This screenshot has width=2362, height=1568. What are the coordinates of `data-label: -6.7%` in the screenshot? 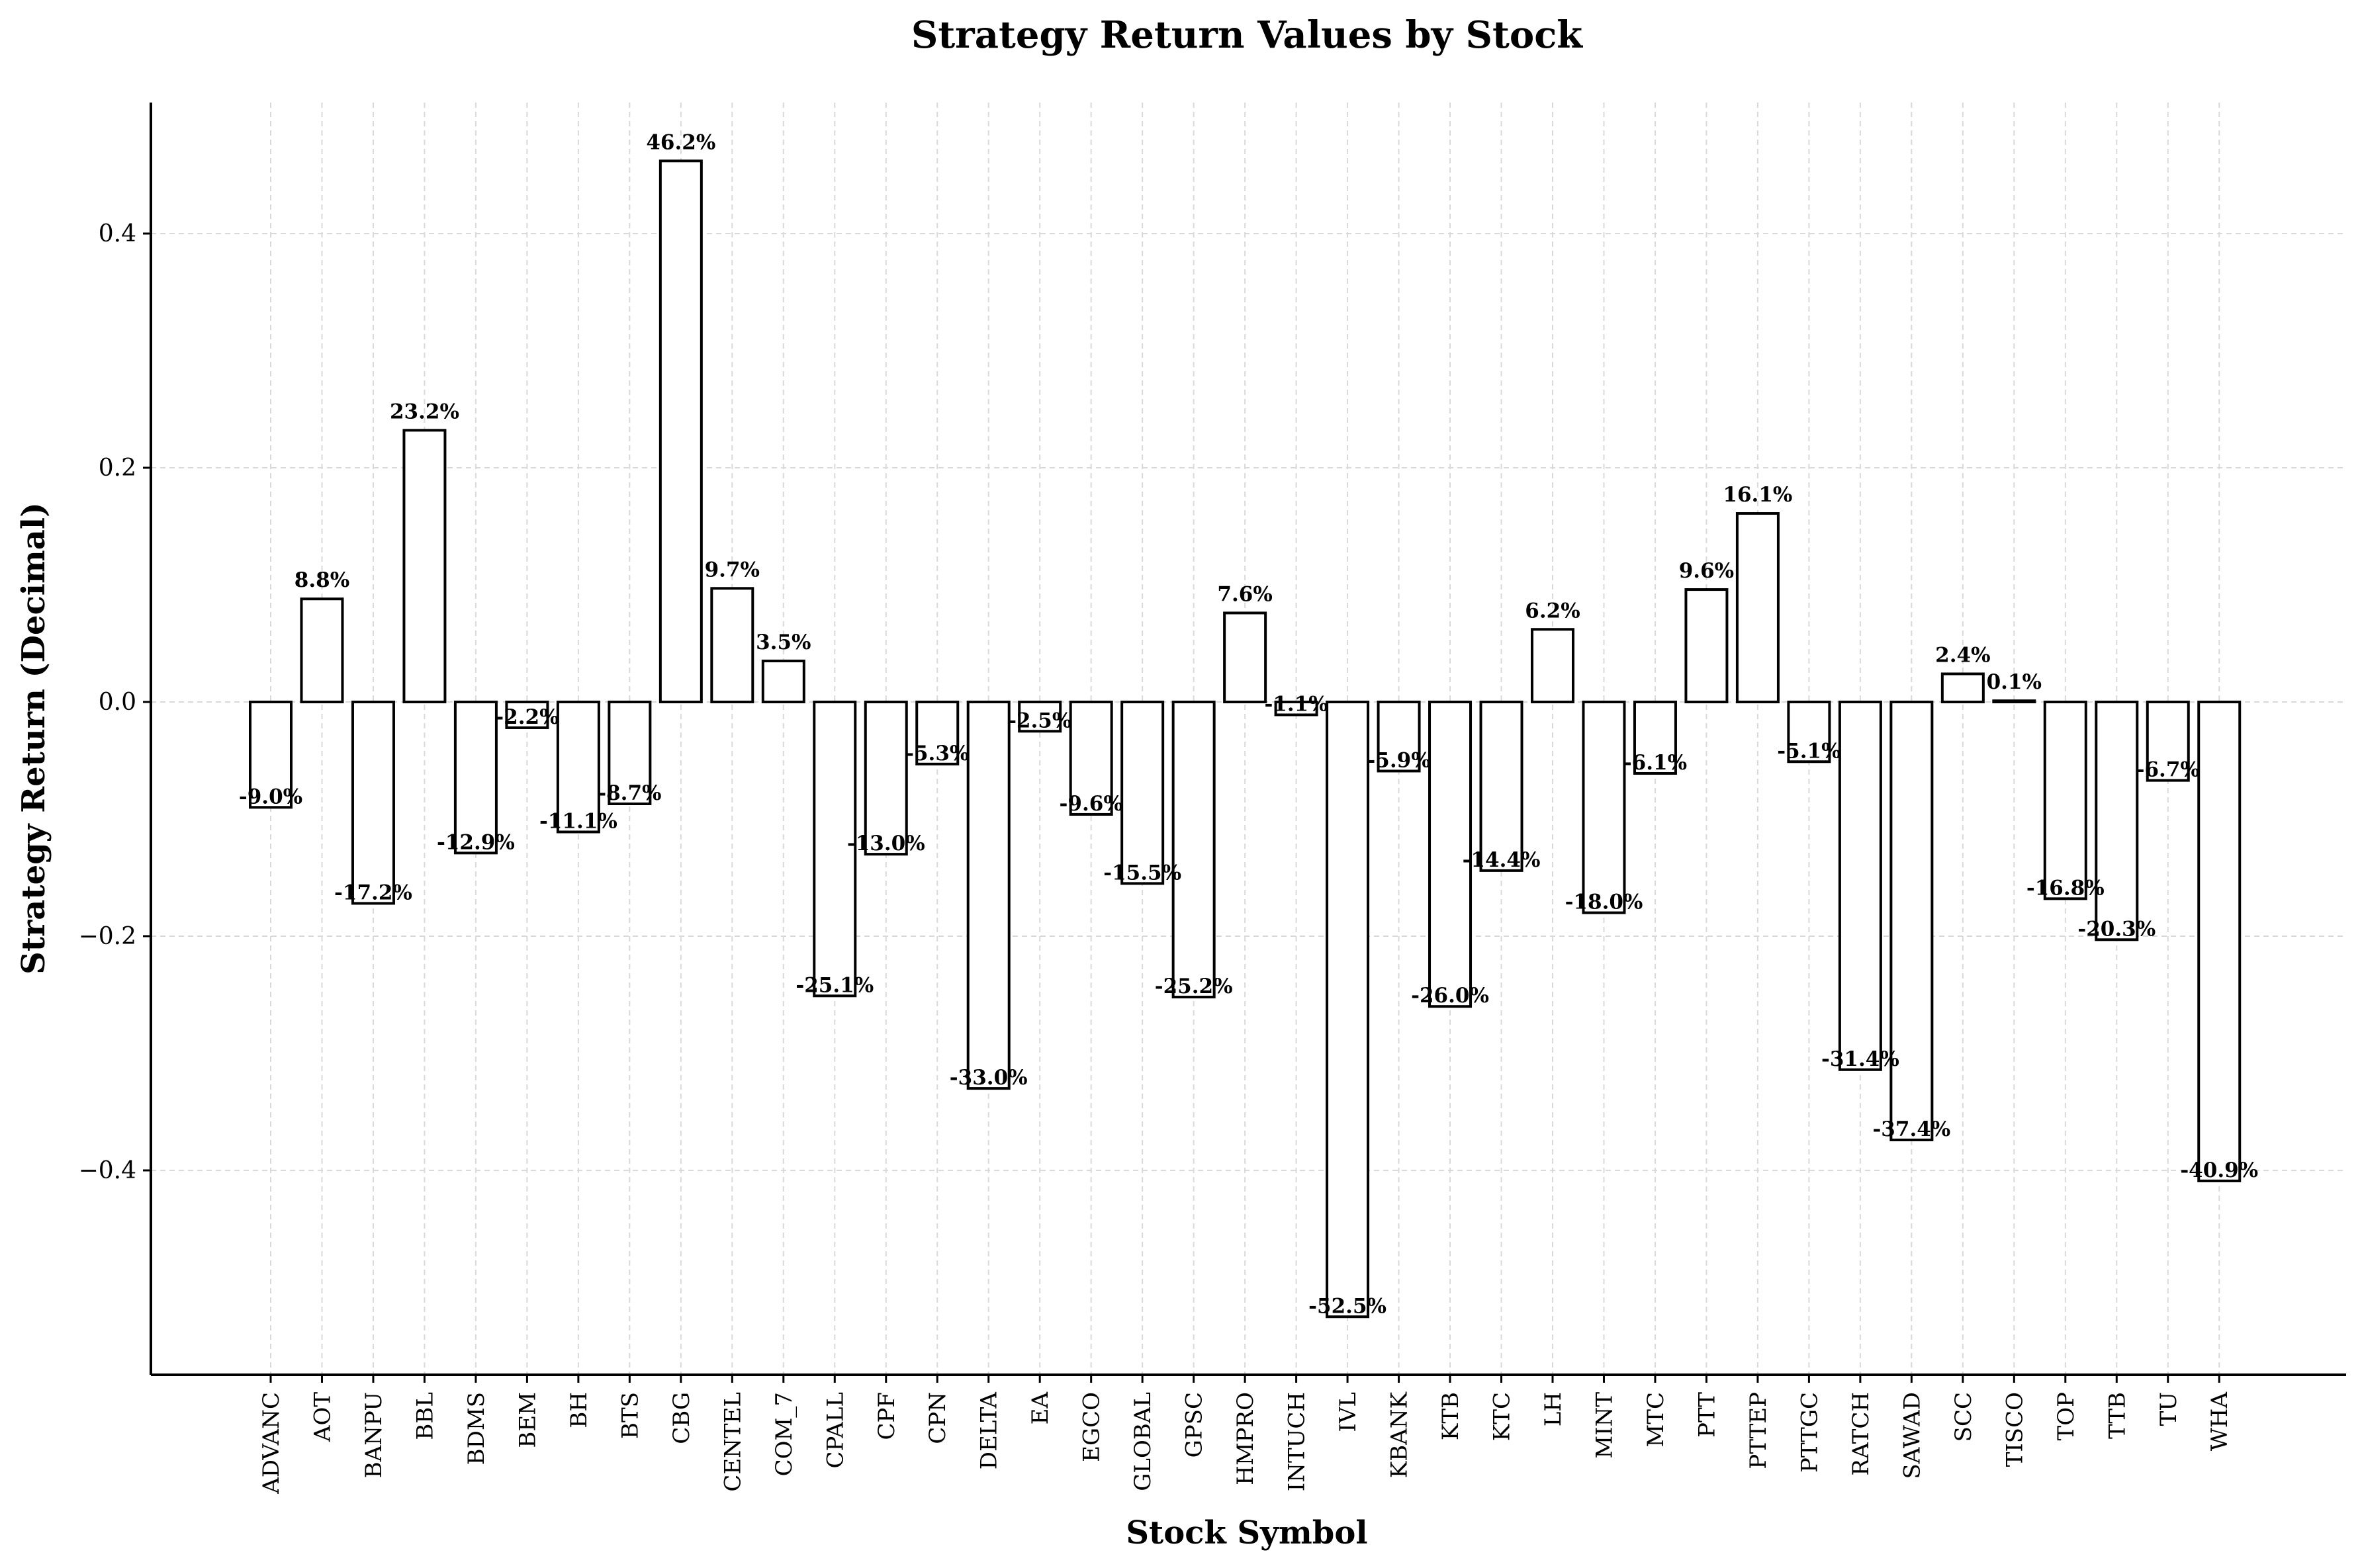 It's located at (2168, 770).